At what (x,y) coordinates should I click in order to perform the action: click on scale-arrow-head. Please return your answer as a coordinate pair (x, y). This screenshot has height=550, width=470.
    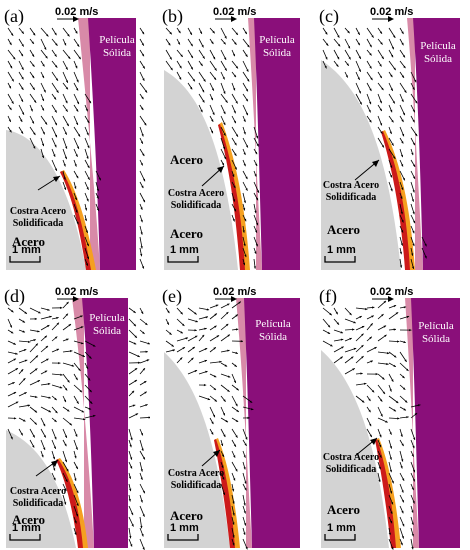
    Looking at the image, I should click on (76, 299).